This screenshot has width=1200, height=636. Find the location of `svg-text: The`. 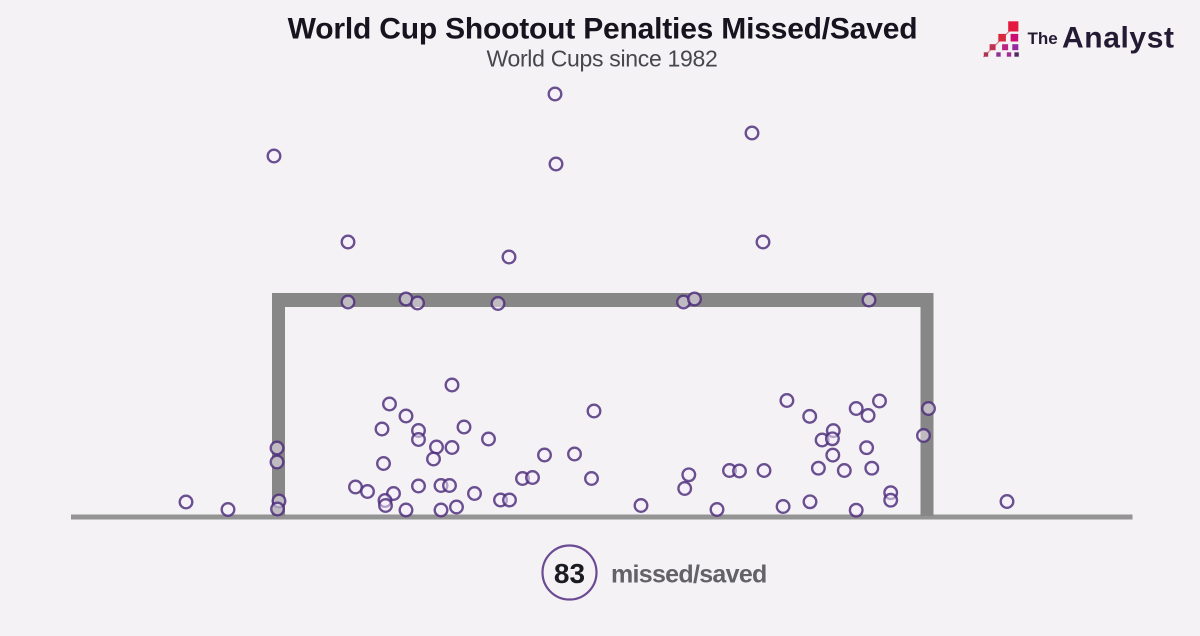

svg-text: The is located at coordinates (1043, 38).